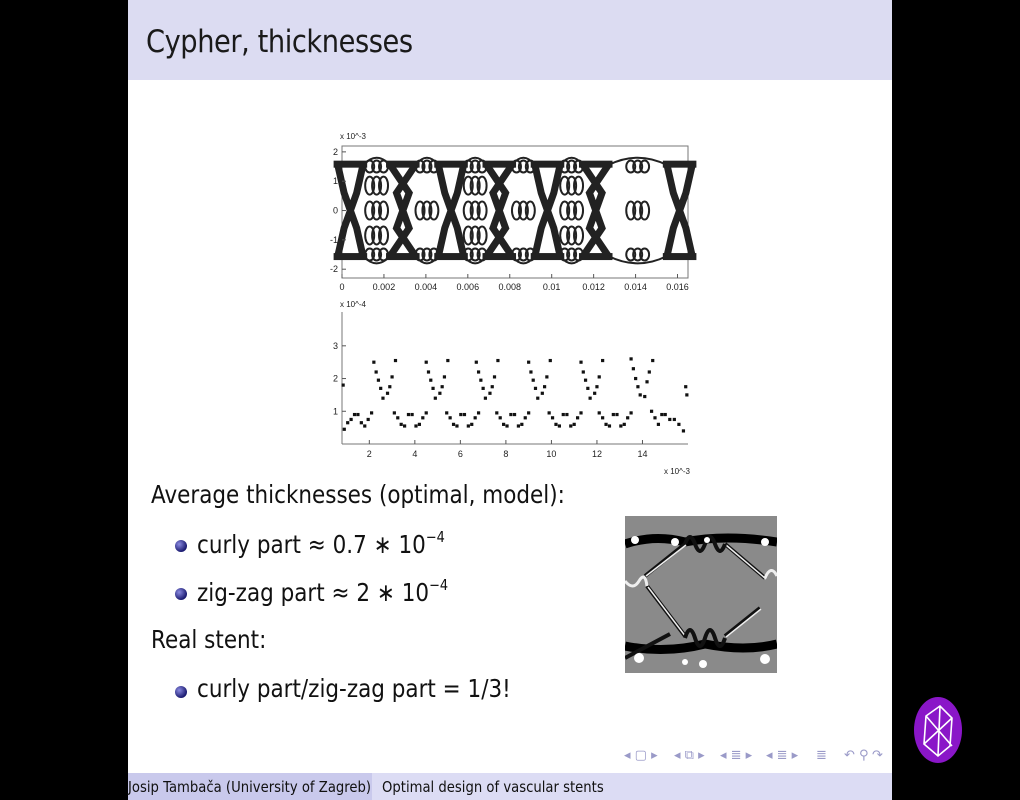  What do you see at coordinates (864, 755) in the screenshot?
I see `search-icon: ⚲` at bounding box center [864, 755].